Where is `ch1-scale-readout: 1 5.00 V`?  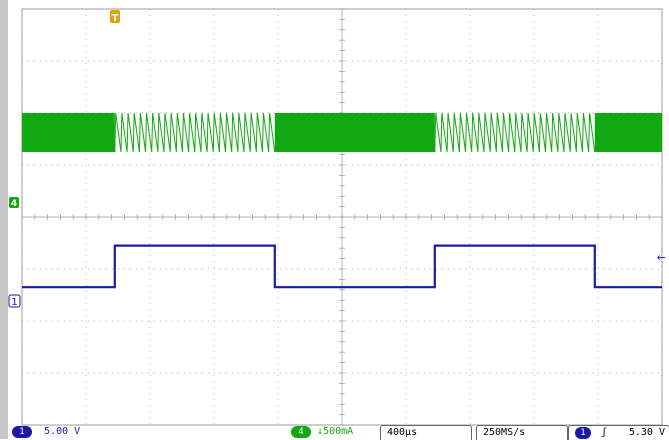 ch1-scale-readout: 1 5.00 V is located at coordinates (46, 432).